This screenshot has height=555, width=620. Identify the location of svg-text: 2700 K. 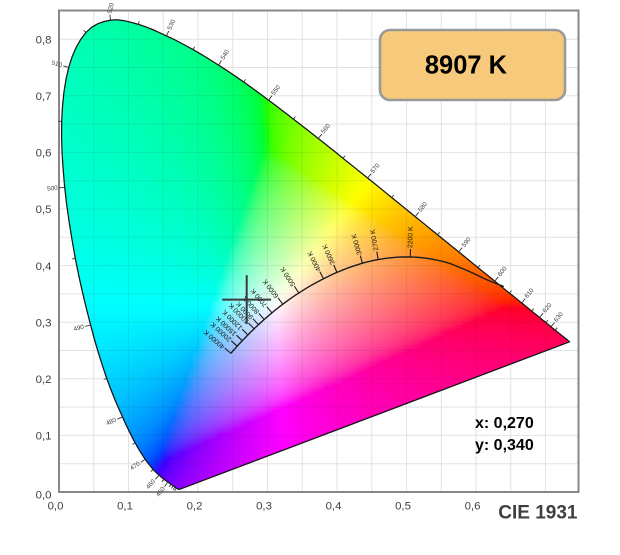
(375, 239).